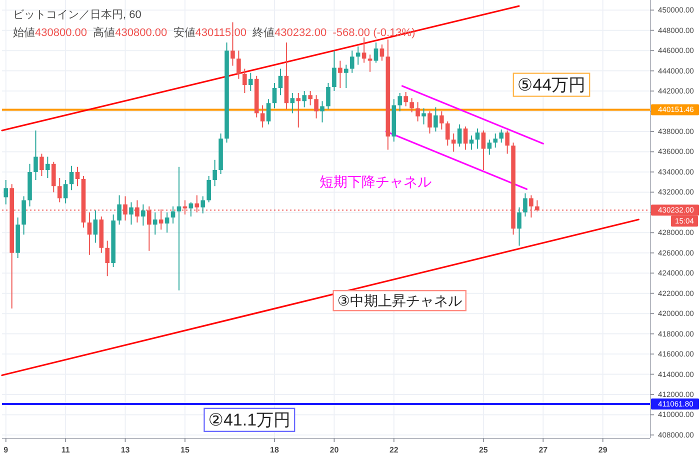 The image size is (700, 456). Describe the element at coordinates (249, 420) in the screenshot. I see `annotation: ②41.1万円` at that location.